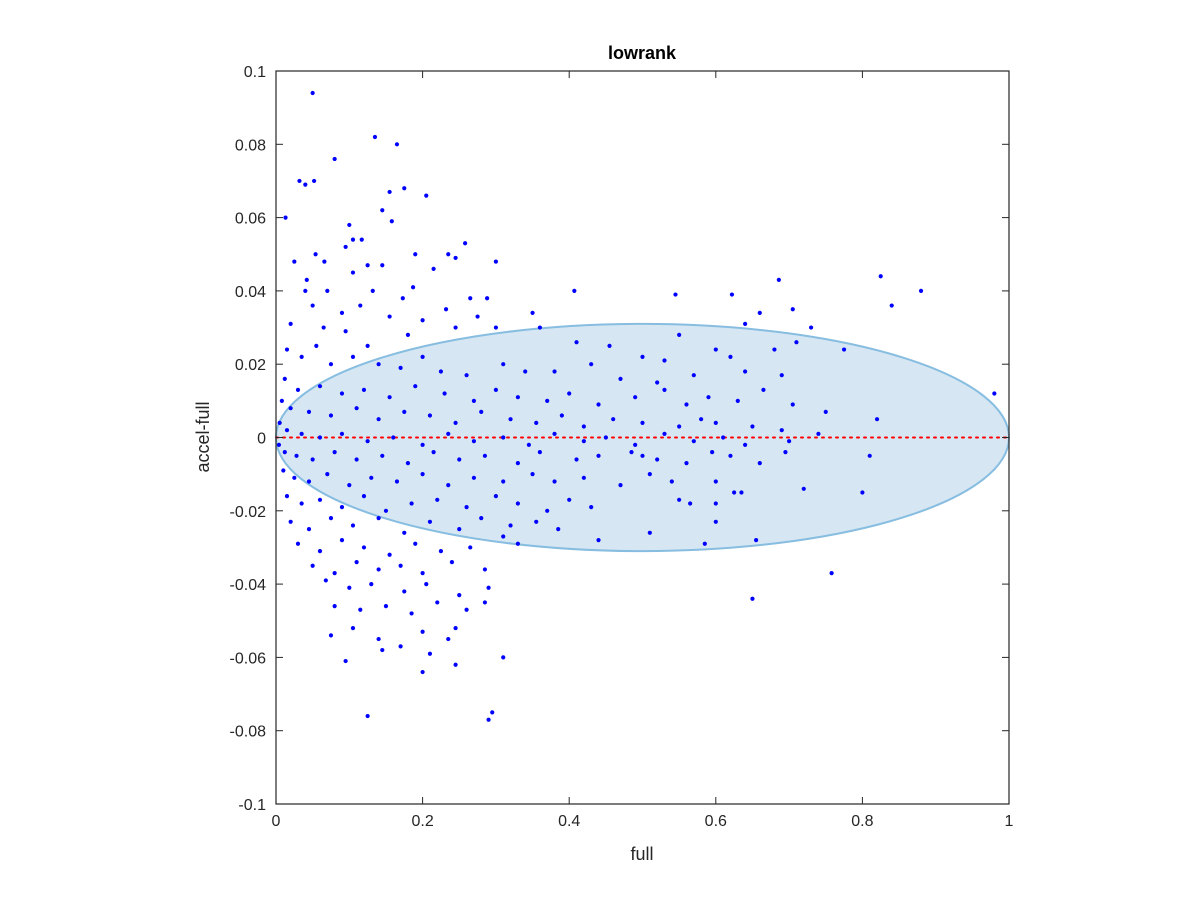 Image resolution: width=1200 pixels, height=900 pixels. I want to click on y-axis-label: accel-full, so click(203, 436).